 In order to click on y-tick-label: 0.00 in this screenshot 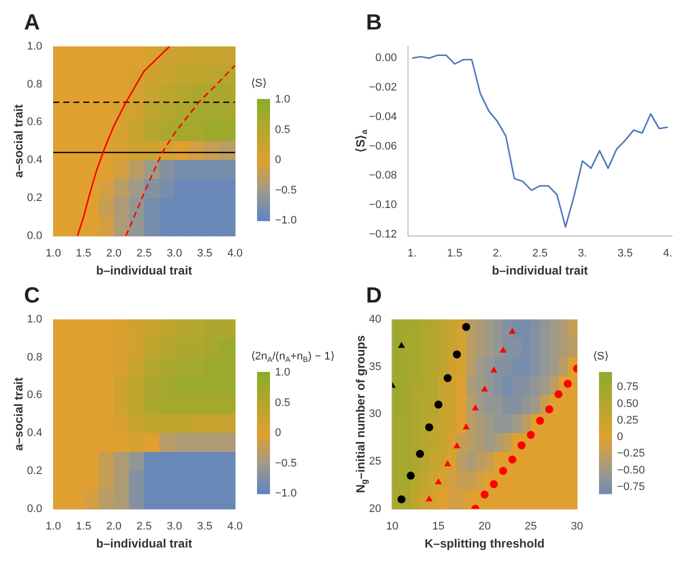, I will do `click(386, 58)`.